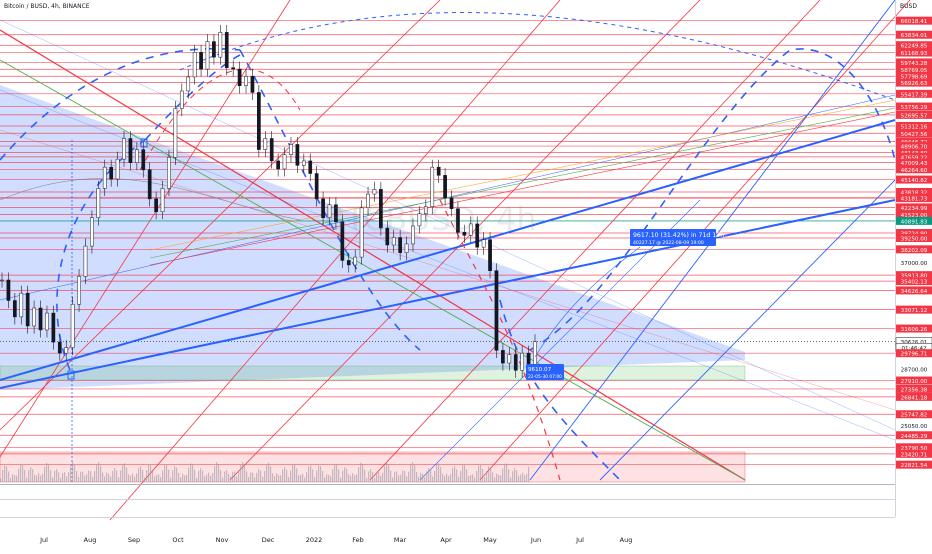 The width and height of the screenshot is (932, 554). I want to click on price-tick-label: 61168.93, so click(914, 54).